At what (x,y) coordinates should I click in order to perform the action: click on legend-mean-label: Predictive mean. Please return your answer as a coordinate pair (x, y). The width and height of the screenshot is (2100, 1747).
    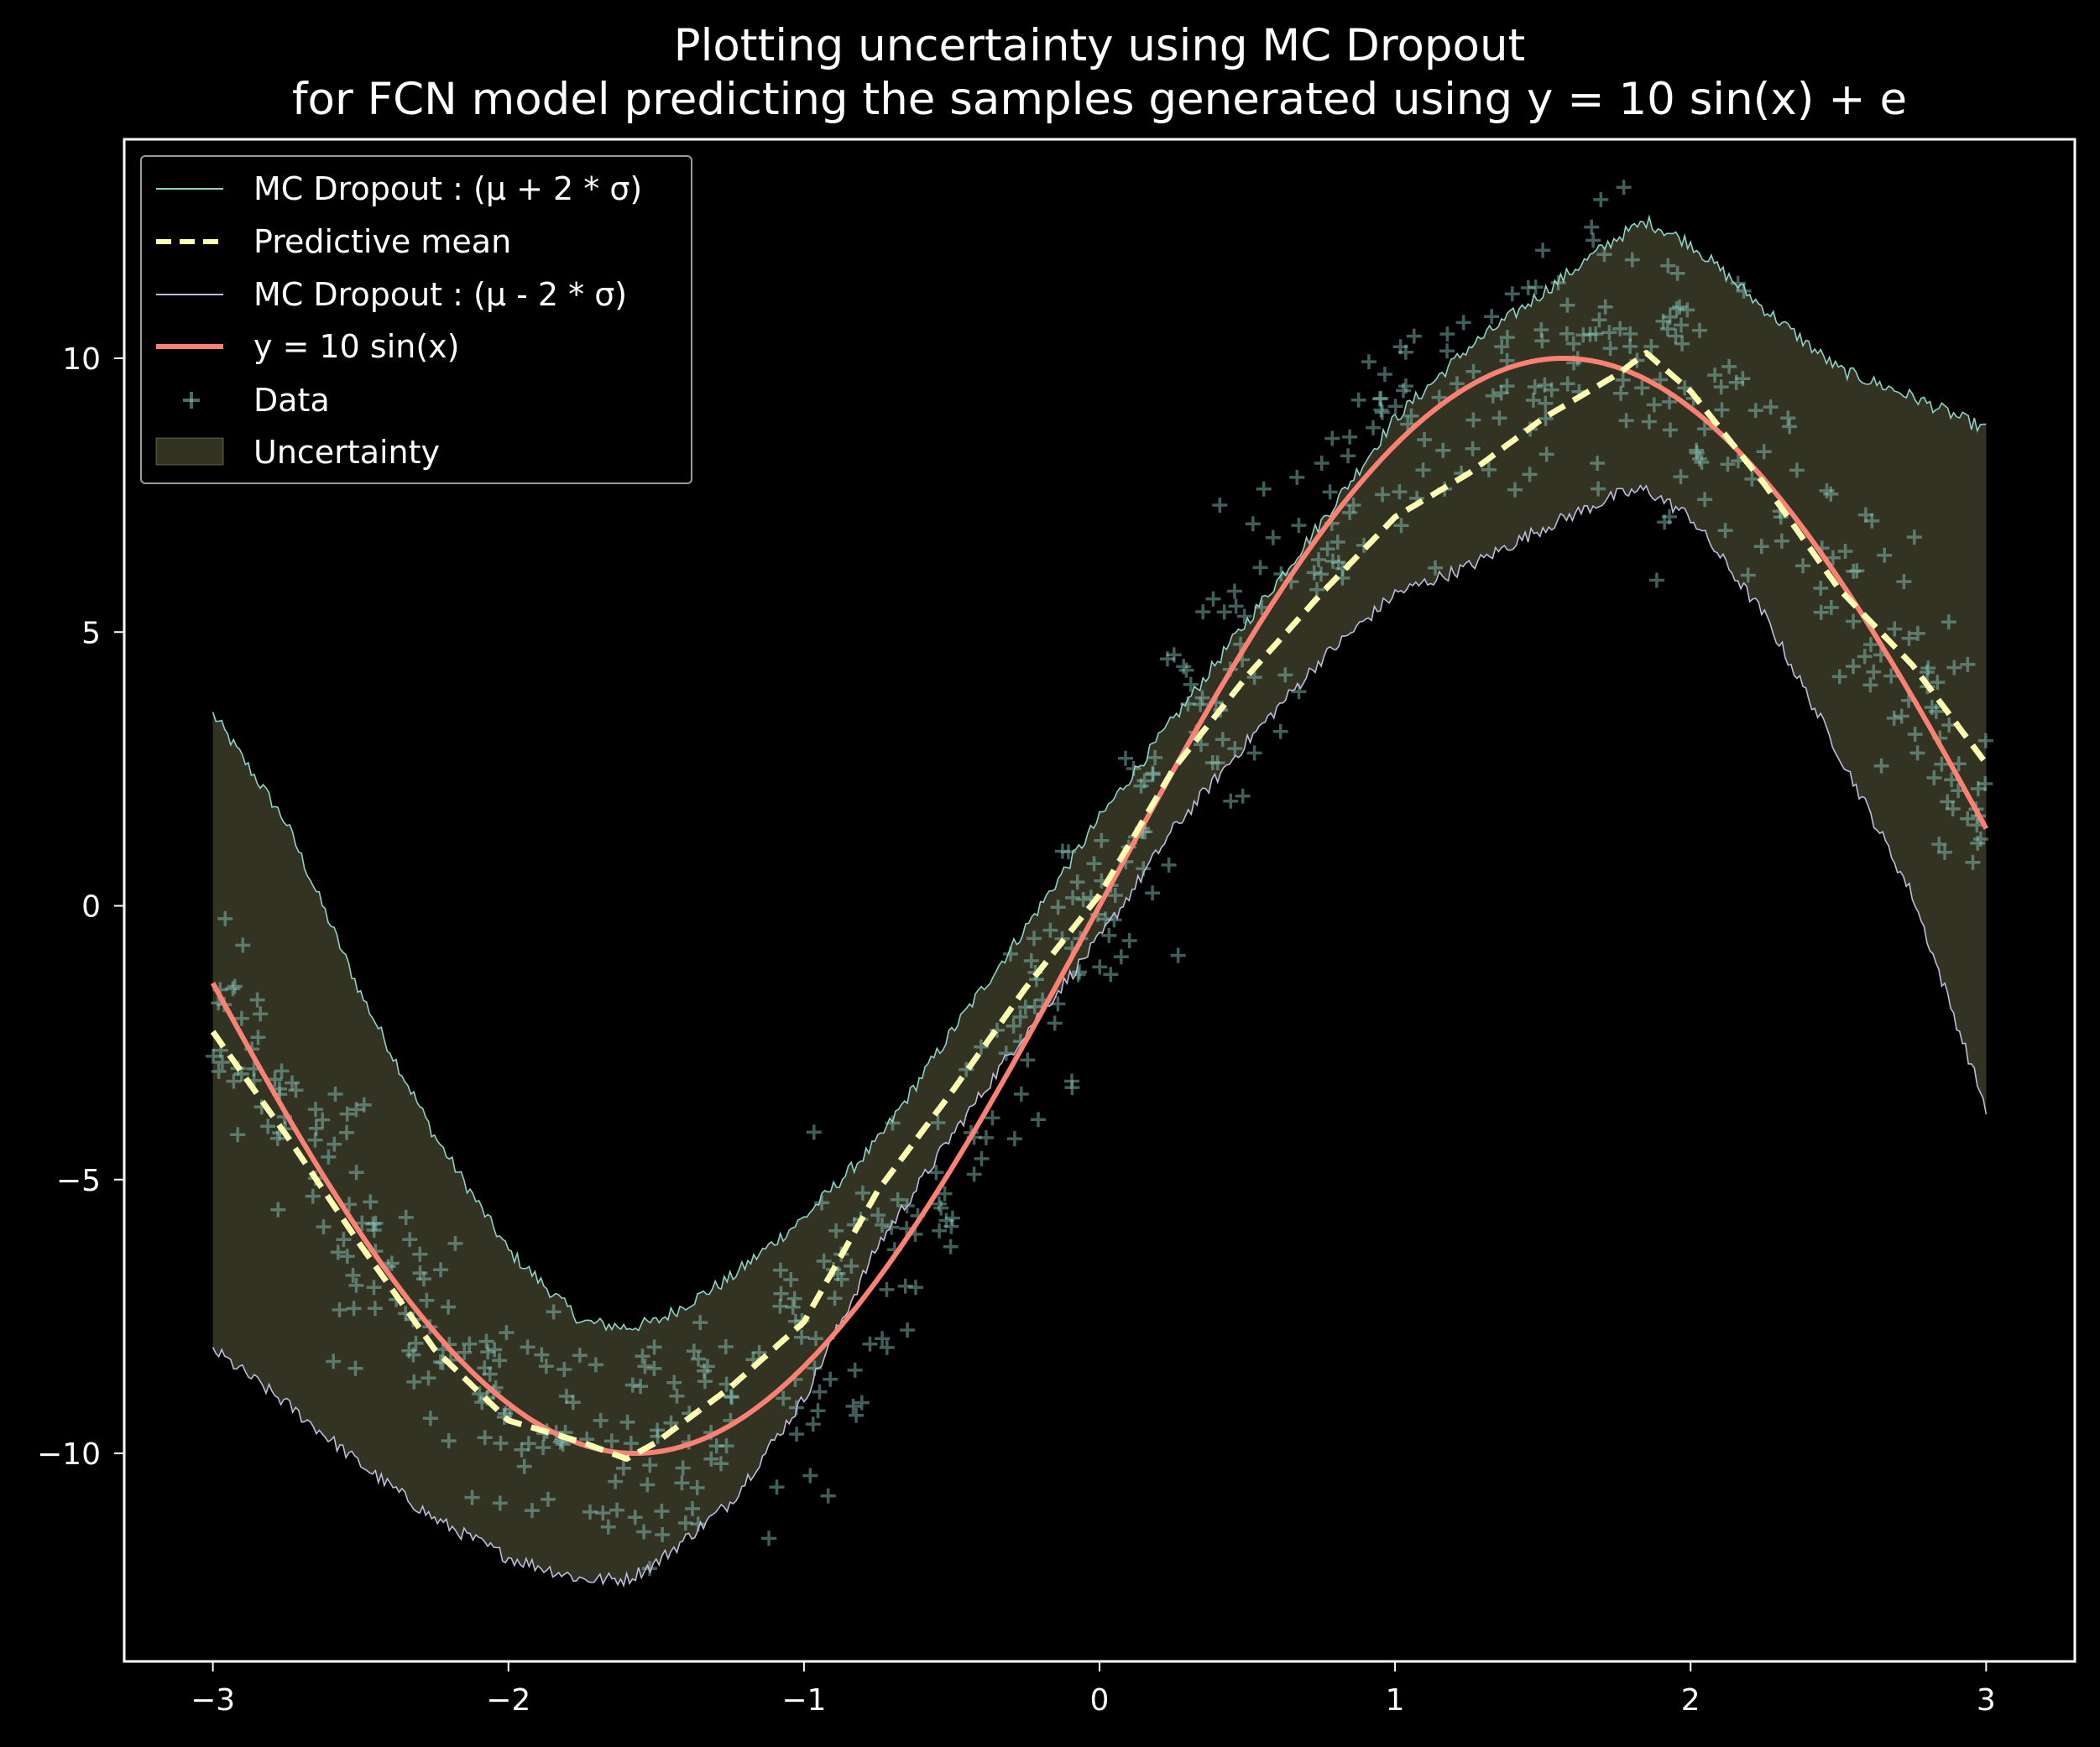
    Looking at the image, I should click on (382, 242).